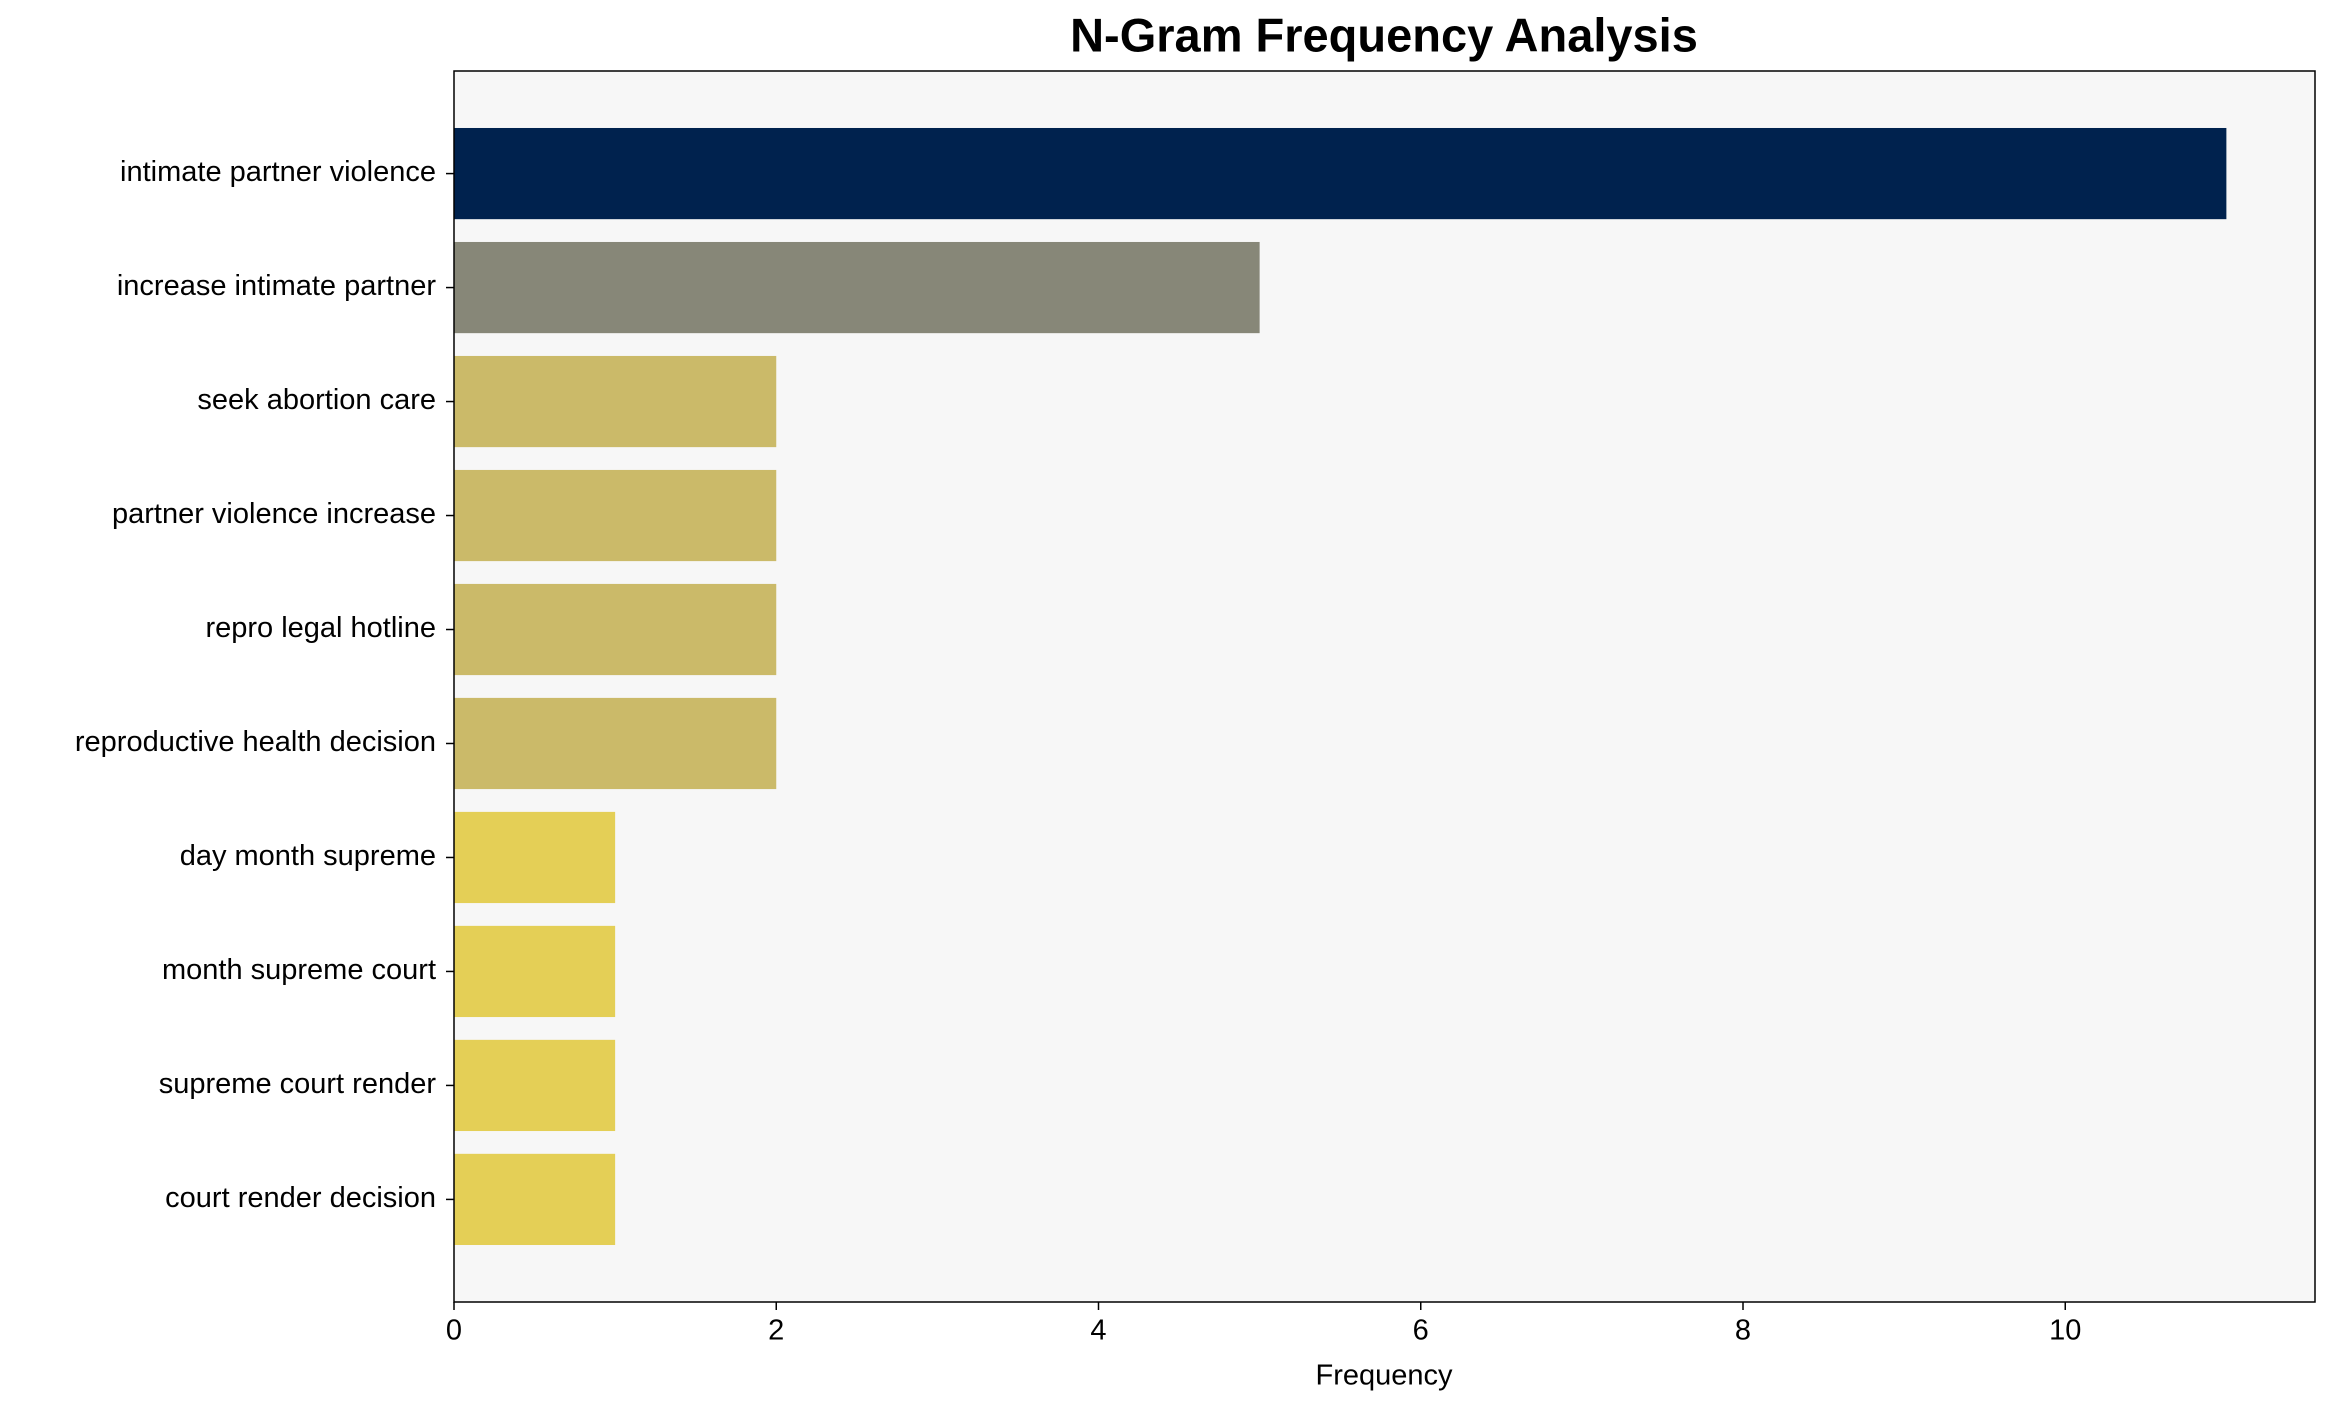 The image size is (2334, 1414). What do you see at coordinates (274, 514) in the screenshot?
I see `y-tick-label: partner violence increase` at bounding box center [274, 514].